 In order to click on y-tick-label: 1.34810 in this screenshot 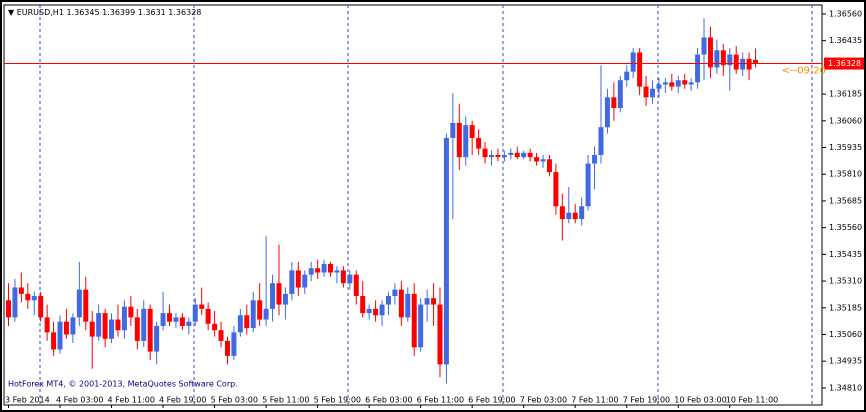, I will do `click(845, 387)`.